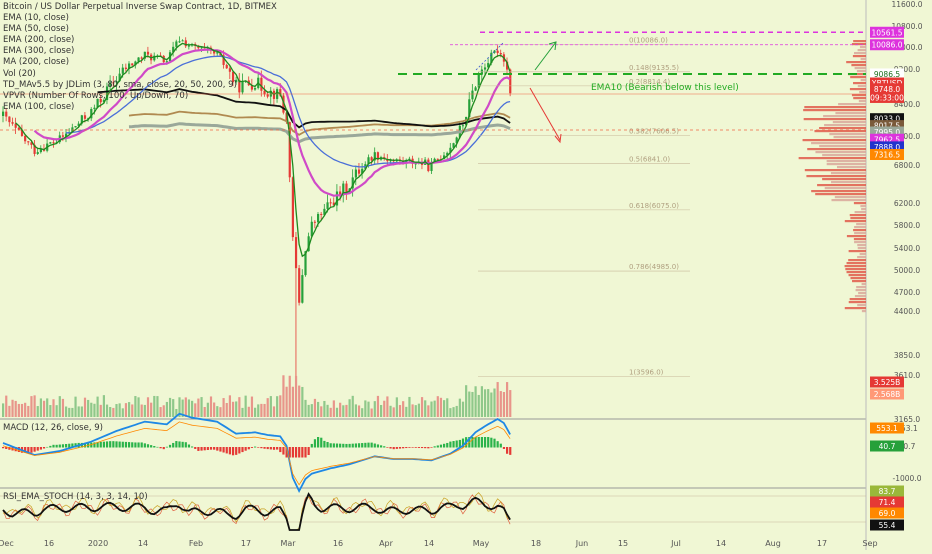 This screenshot has width=932, height=554. I want to click on time-tick: May, so click(481, 543).